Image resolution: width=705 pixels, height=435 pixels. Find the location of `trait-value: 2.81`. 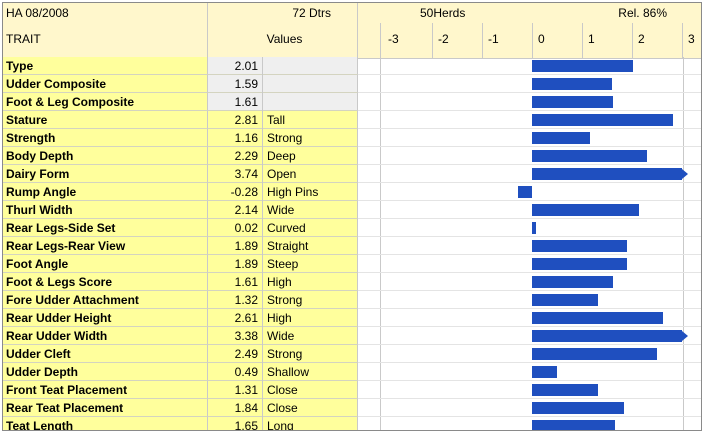

trait-value: 2.81 is located at coordinates (246, 120).